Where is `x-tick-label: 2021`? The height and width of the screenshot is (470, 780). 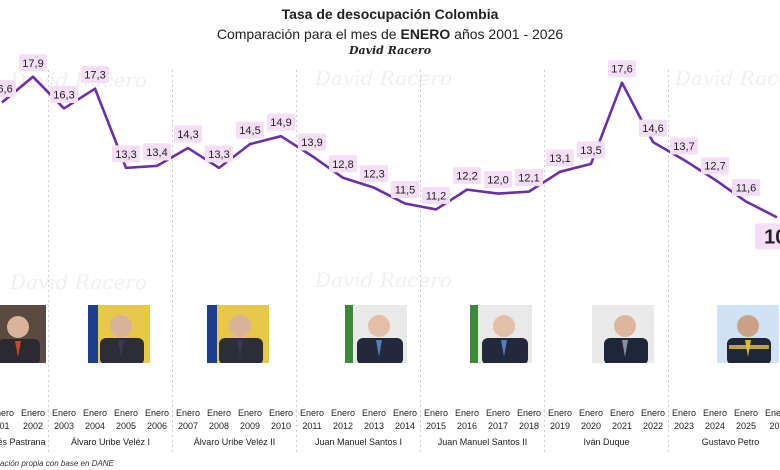 x-tick-label: 2021 is located at coordinates (622, 426).